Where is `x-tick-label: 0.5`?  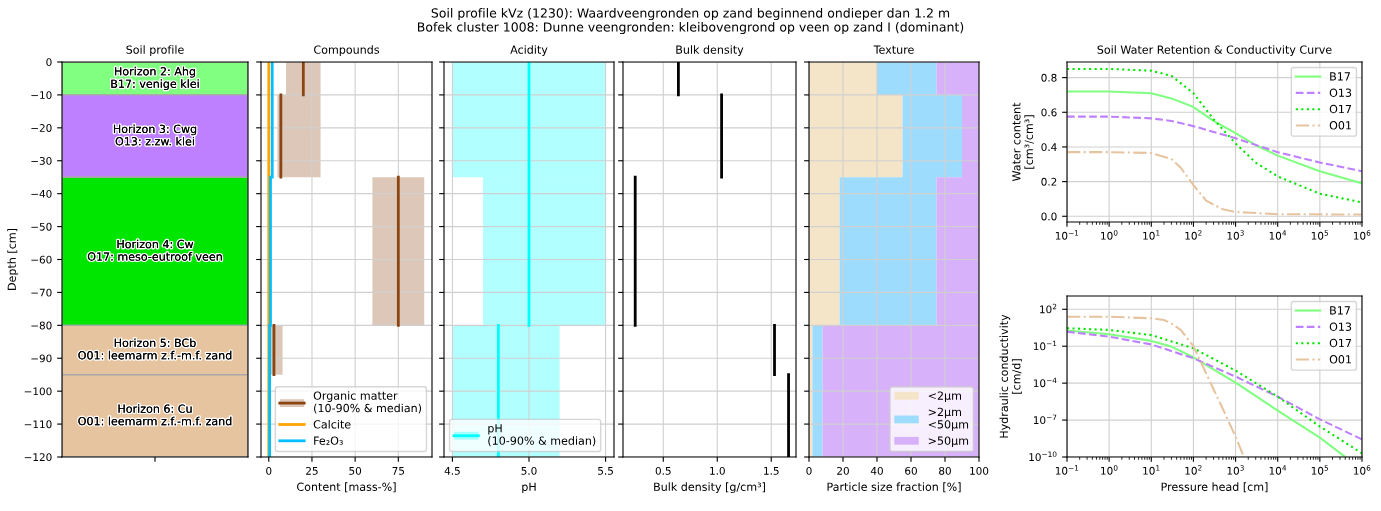
x-tick-label: 0.5 is located at coordinates (663, 470).